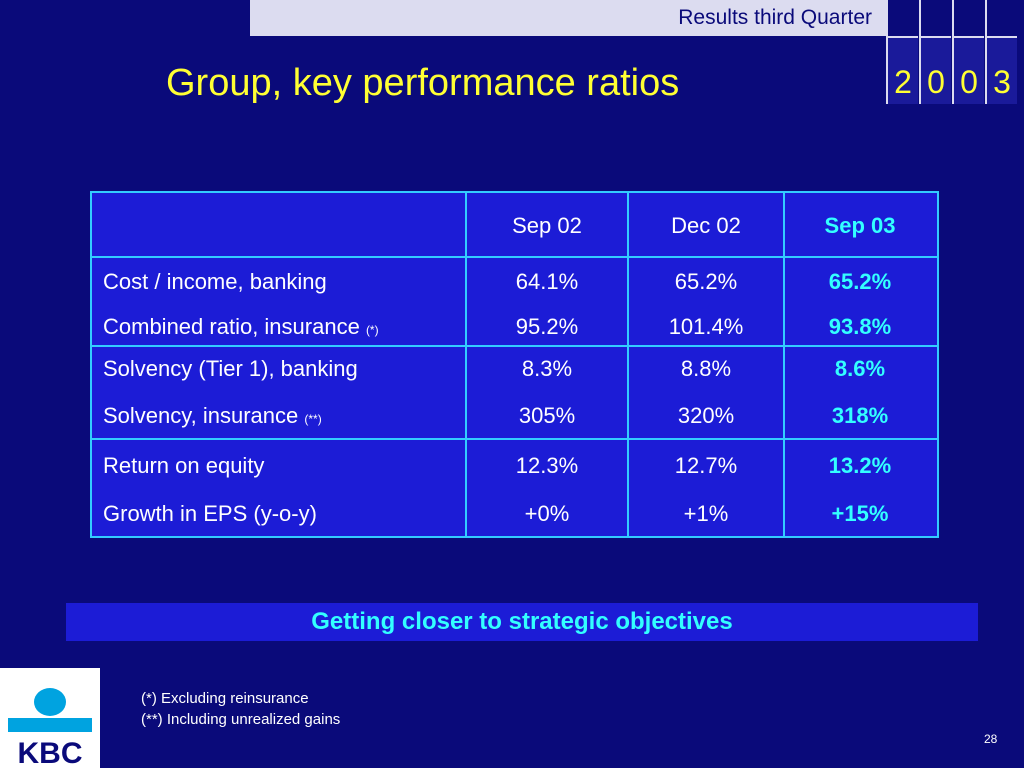 The image size is (1024, 768). I want to click on footnote: (**) Including unrealized gains, so click(241, 719).